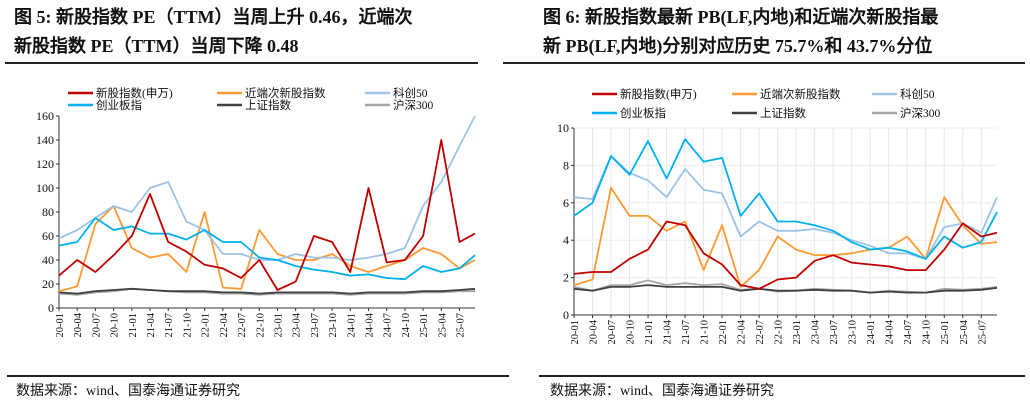  I want to click on y-tick-label: 6, so click(566, 203).